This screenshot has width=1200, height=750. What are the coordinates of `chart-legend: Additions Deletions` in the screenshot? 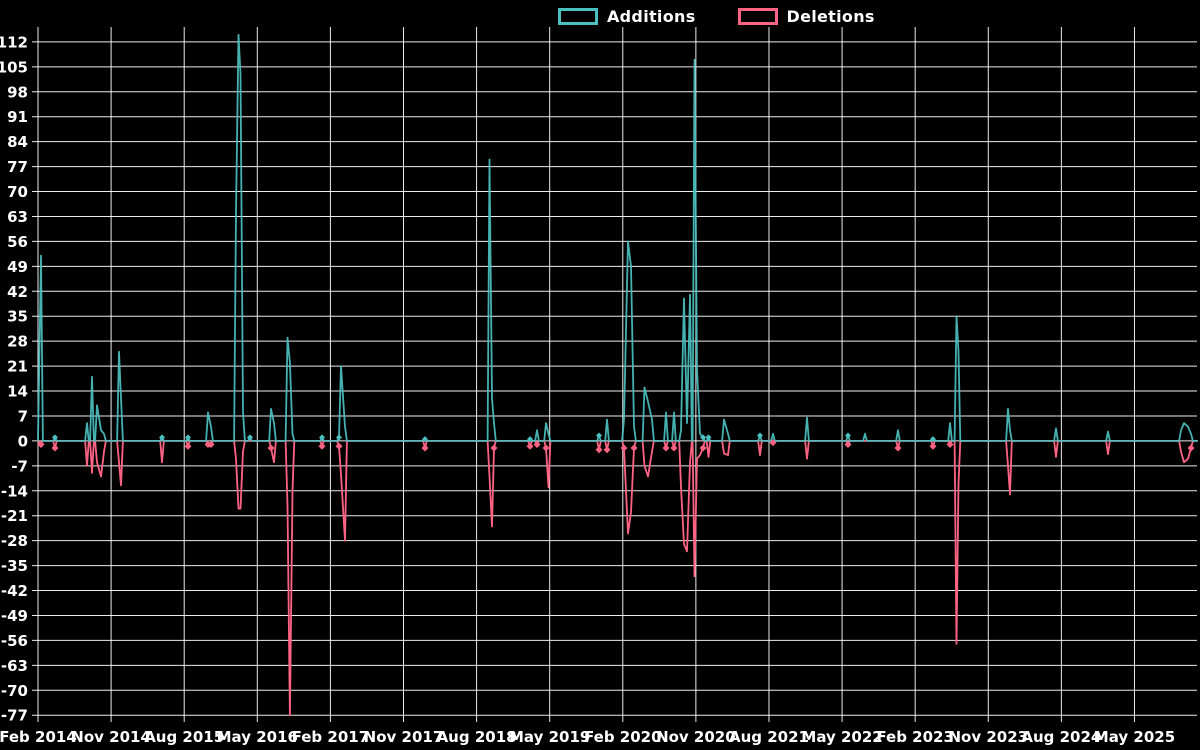 It's located at (716, 16).